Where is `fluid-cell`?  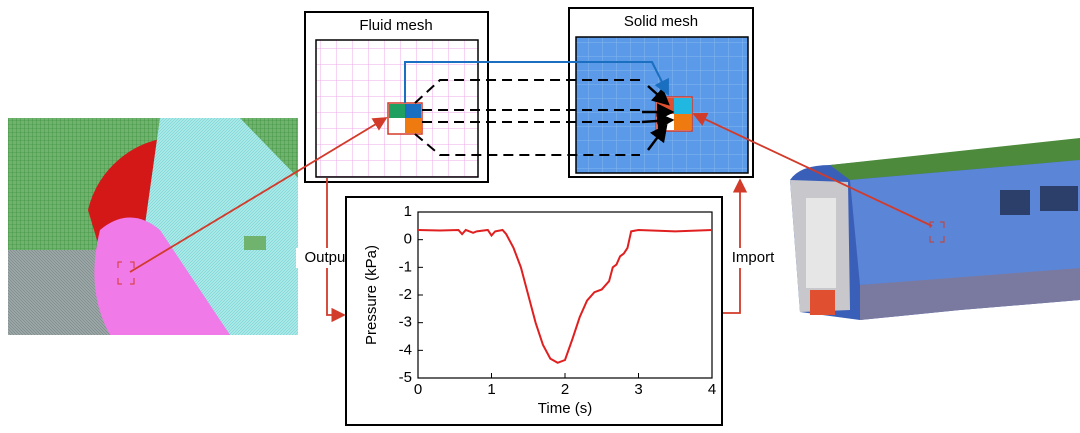 fluid-cell is located at coordinates (405, 118).